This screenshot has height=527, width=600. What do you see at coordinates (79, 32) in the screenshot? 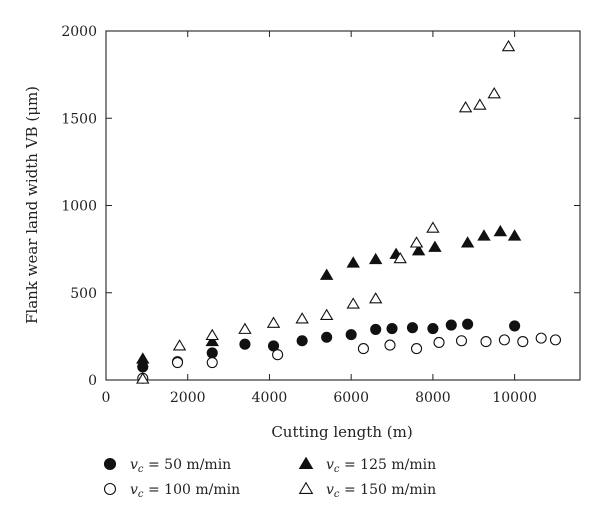
I see `y-tick-label: 2000` at bounding box center [79, 32].